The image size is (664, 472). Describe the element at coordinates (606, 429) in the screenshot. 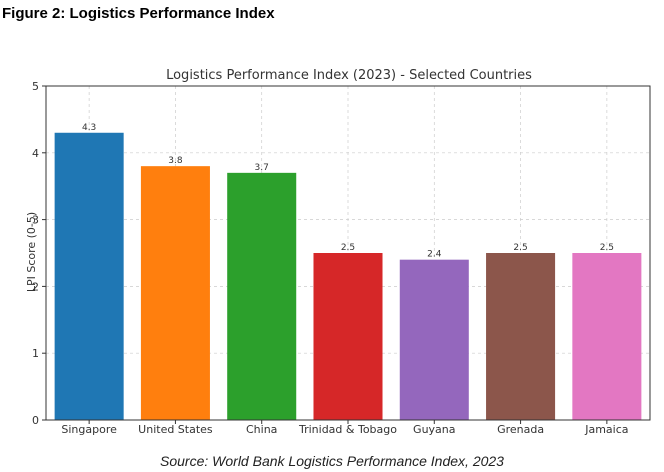

I see `x-tick-label: Jamaica` at that location.